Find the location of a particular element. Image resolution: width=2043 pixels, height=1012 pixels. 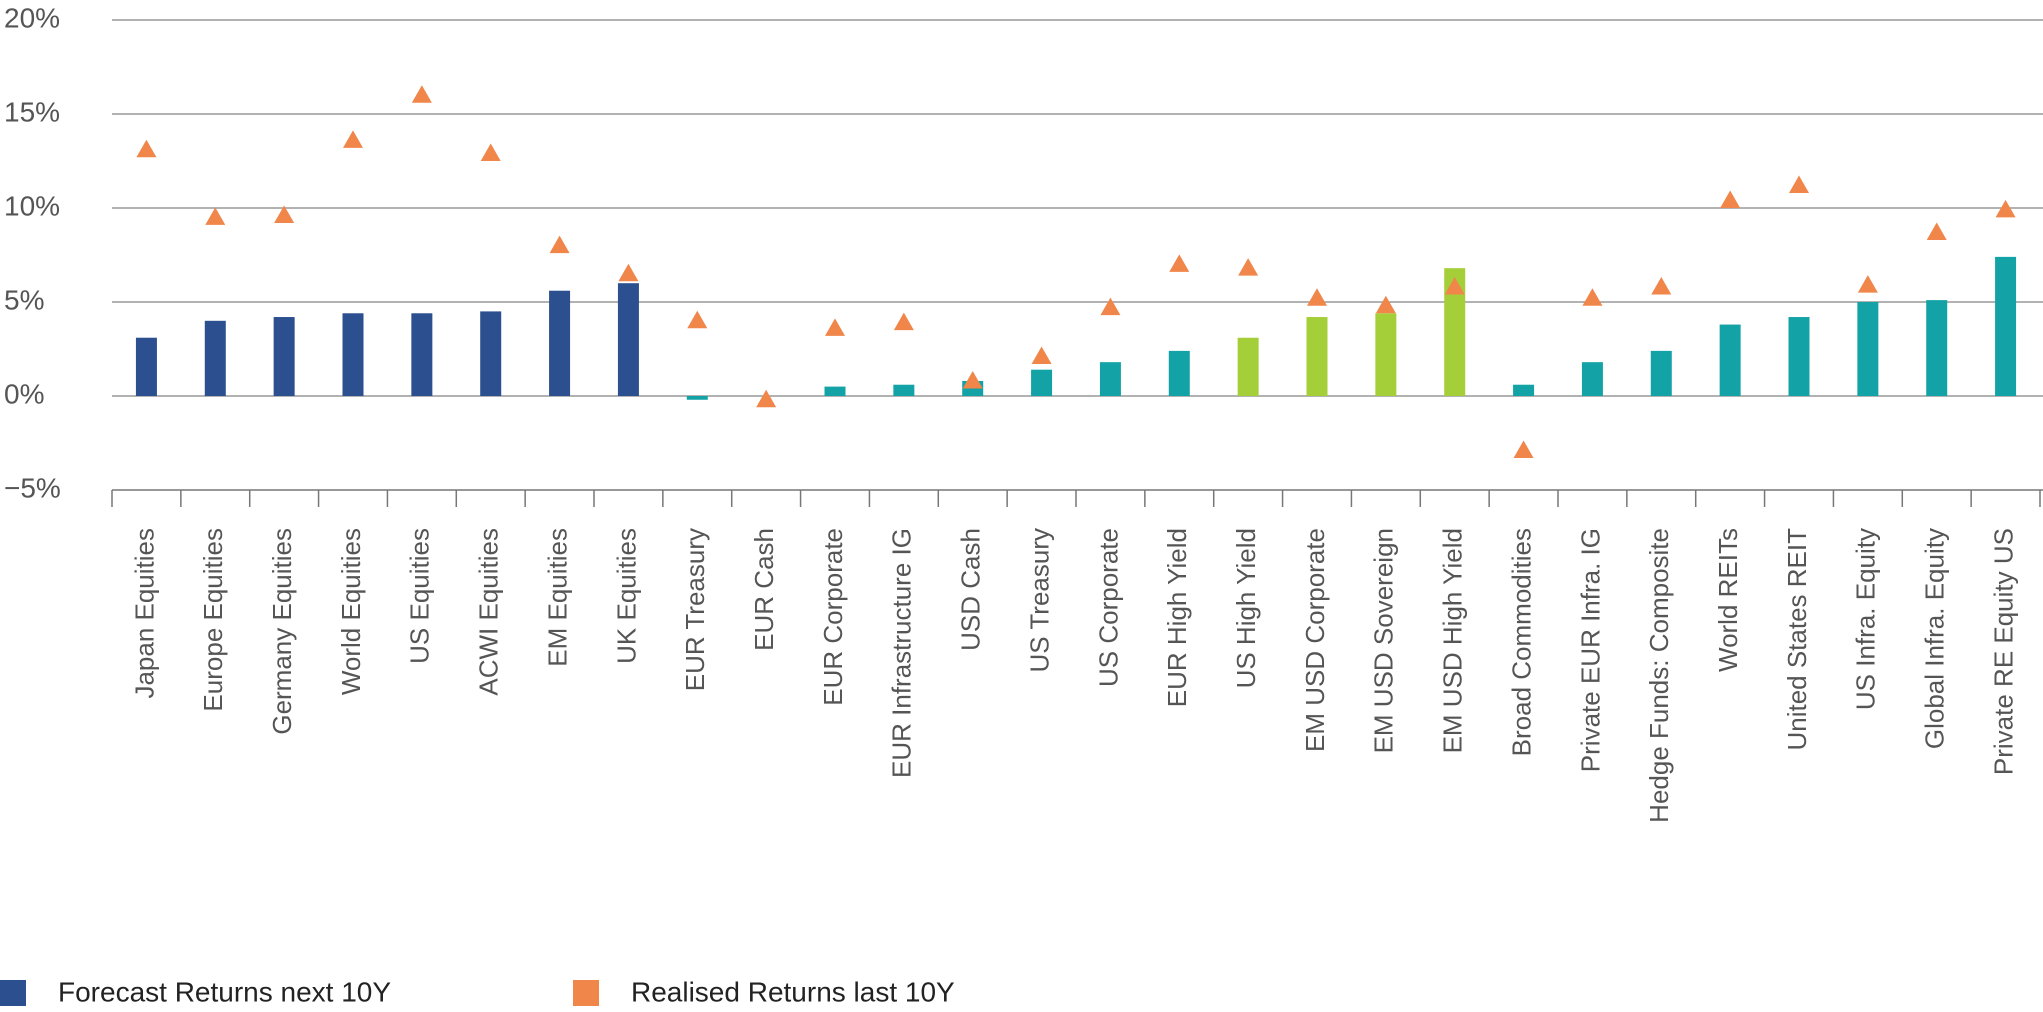

x-tick-label: Japan Equities is located at coordinates (144, 613).